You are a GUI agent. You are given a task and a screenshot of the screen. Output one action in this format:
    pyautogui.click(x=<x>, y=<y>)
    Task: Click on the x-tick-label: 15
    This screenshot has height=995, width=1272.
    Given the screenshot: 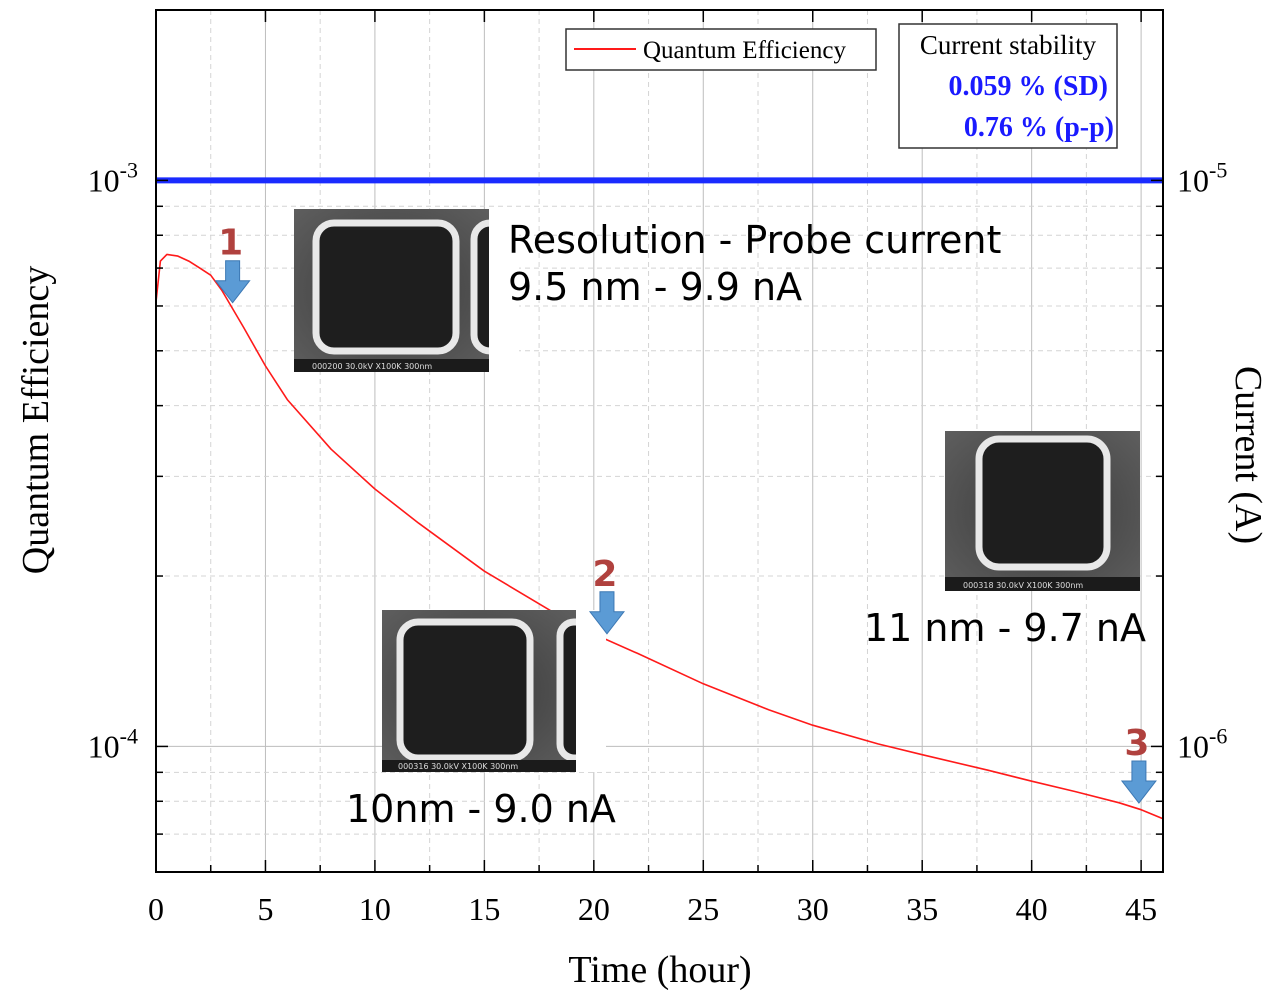 What is the action you would take?
    pyautogui.click(x=484, y=909)
    